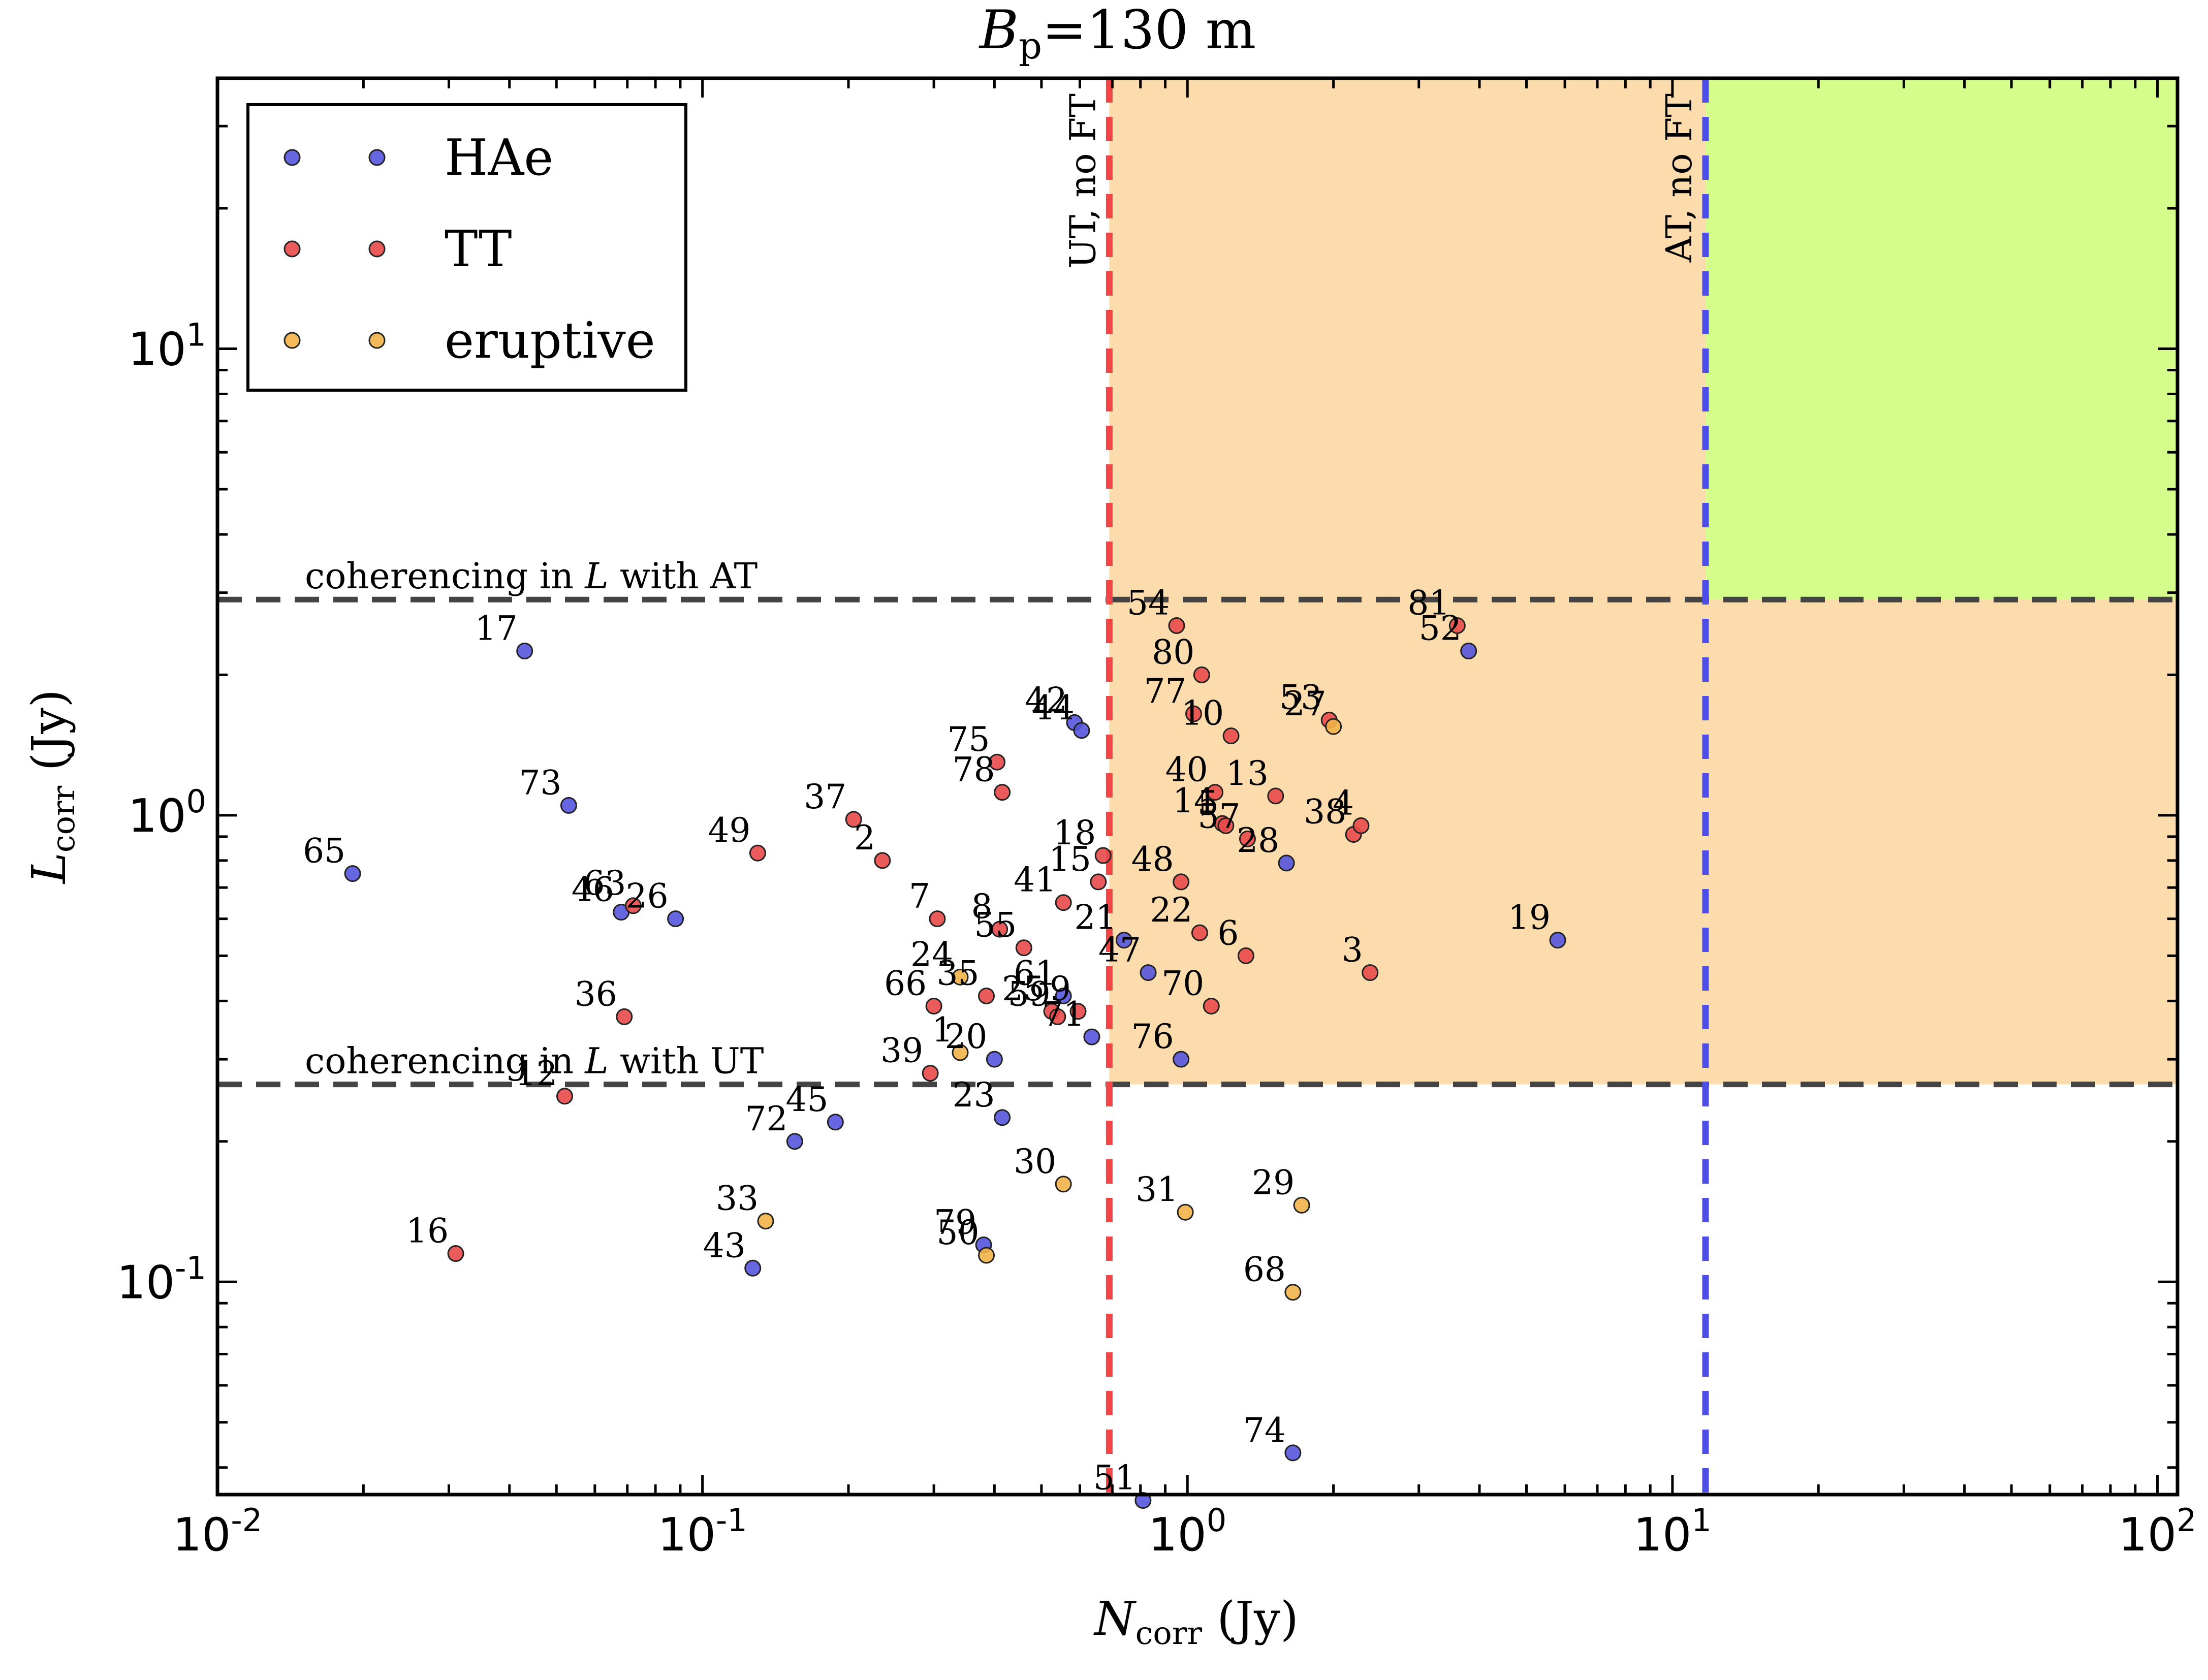 This screenshot has width=2208, height=1680. Describe the element at coordinates (428, 1231) in the screenshot. I see `point-label-16: 16` at that location.